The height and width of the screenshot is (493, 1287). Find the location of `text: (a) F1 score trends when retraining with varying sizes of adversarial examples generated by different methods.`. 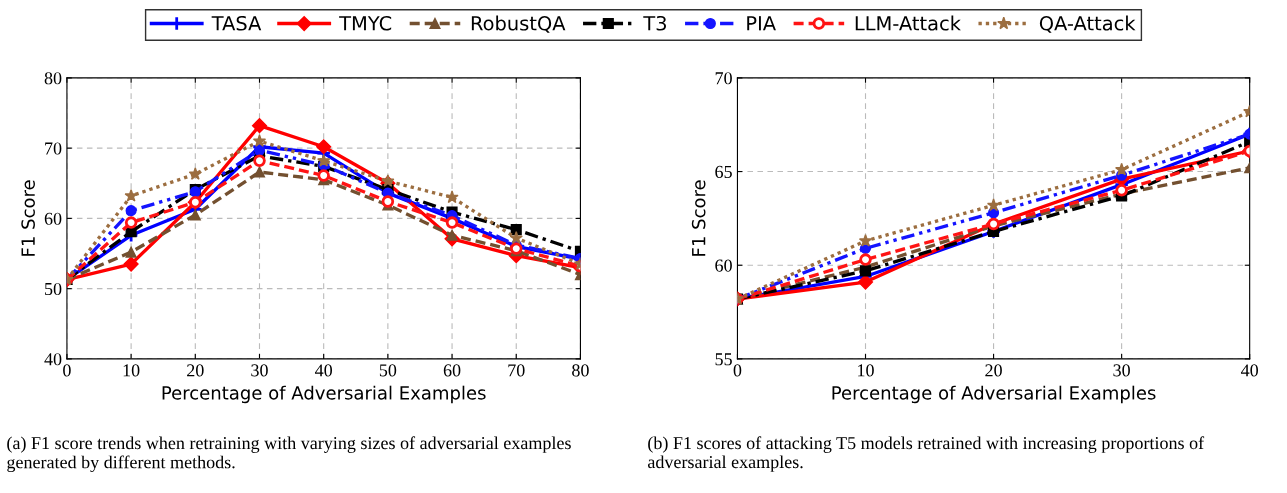

text: (a) F1 score trends when retraining with varying sizes of adversarial examples generated by different methods. is located at coordinates (289, 454).